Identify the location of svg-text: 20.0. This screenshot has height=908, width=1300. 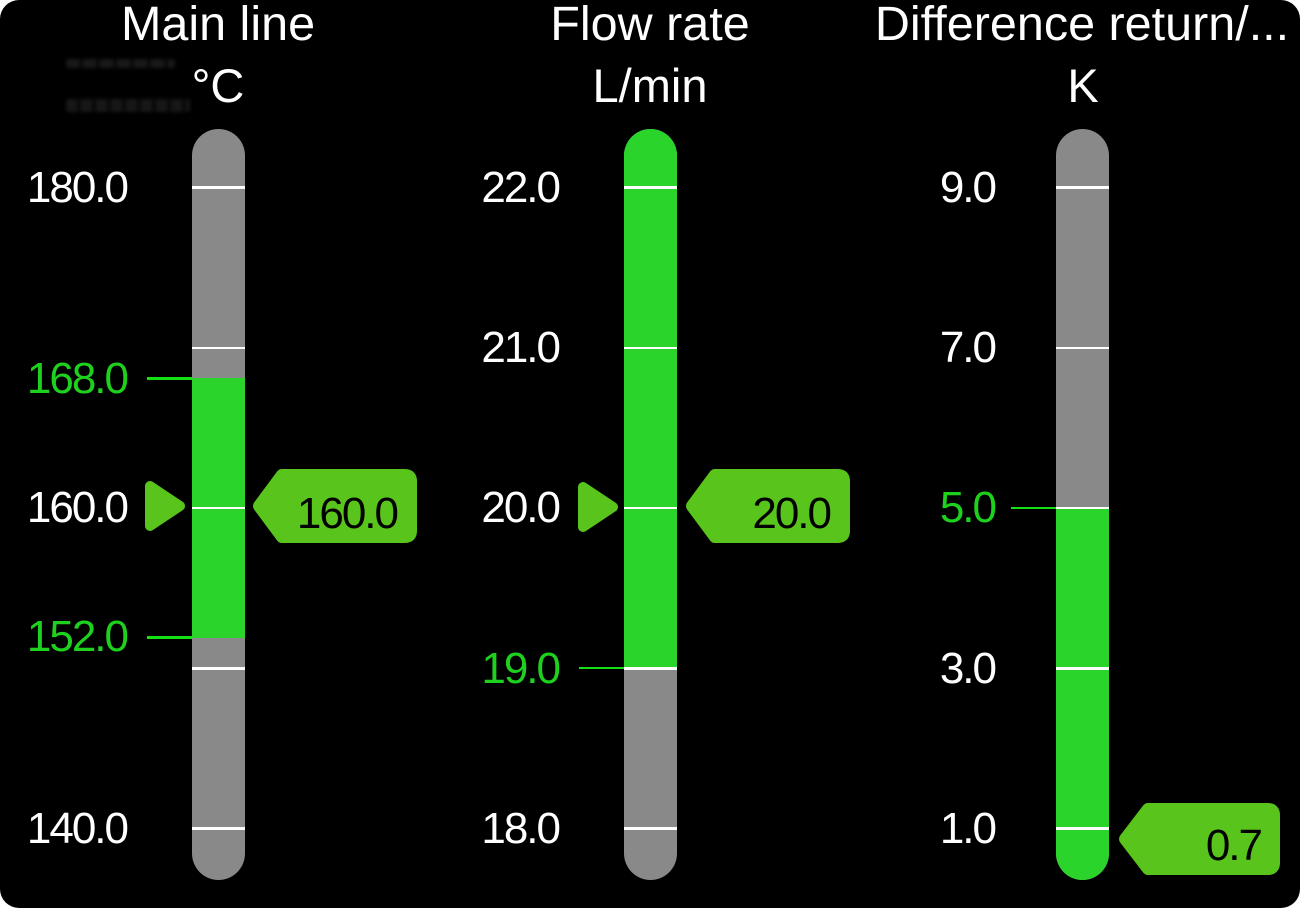
(791, 513).